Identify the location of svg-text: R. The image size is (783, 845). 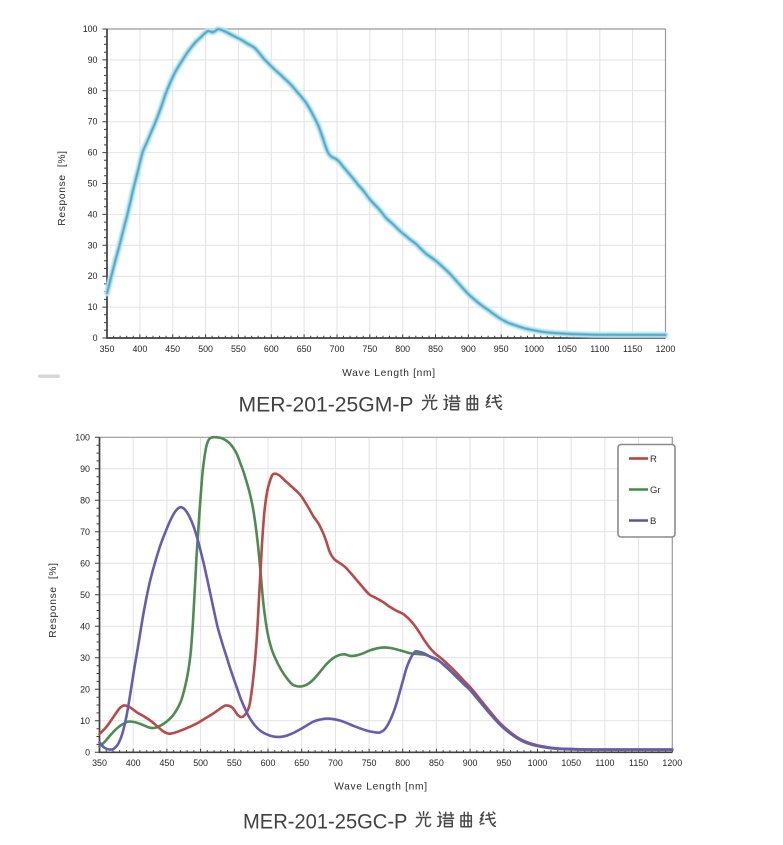
(653, 459).